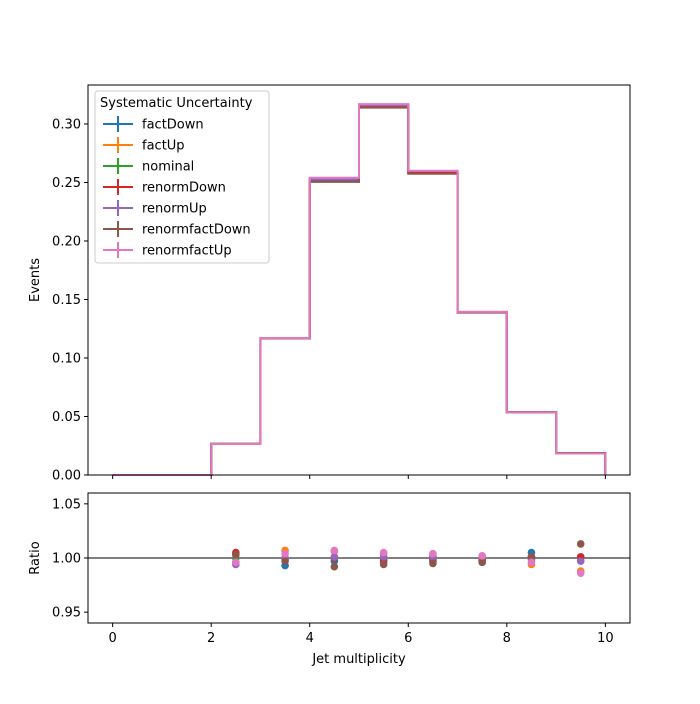  What do you see at coordinates (173, 125) in the screenshot?
I see `legend-label-factDown: factDown` at bounding box center [173, 125].